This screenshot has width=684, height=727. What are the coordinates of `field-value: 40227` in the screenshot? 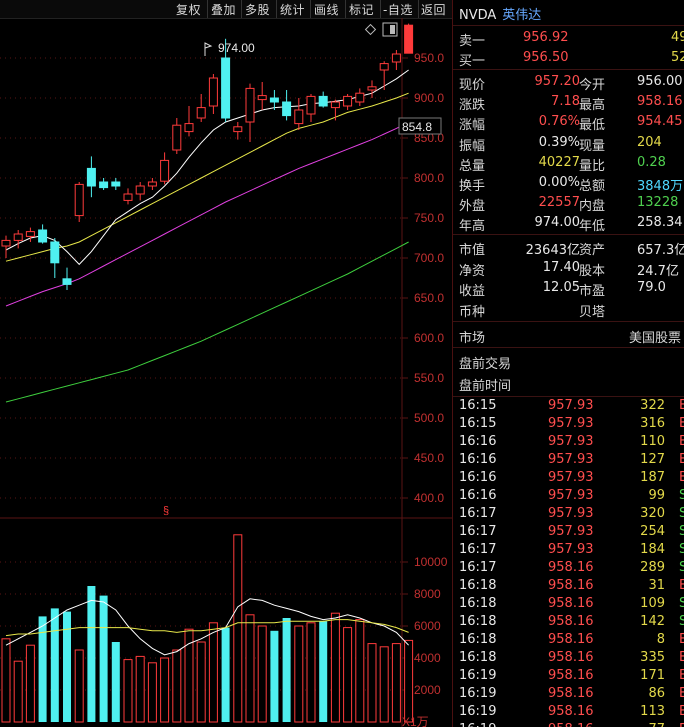 It's located at (559, 162).